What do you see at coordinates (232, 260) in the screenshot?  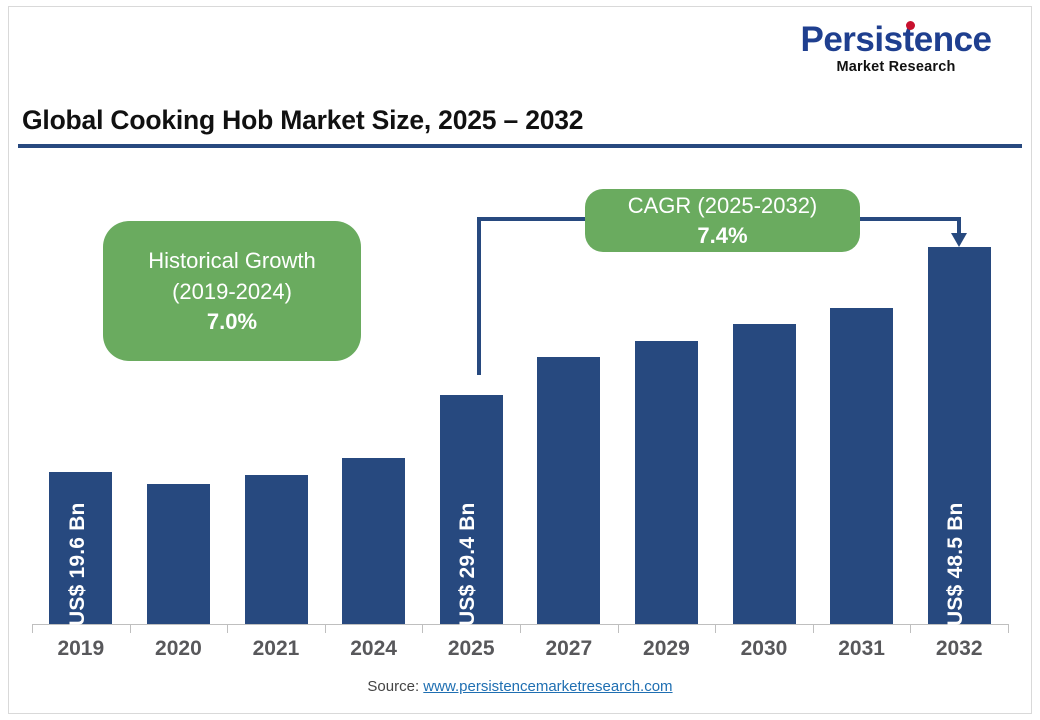 I see `historical-growth-line1: Historical Growth` at bounding box center [232, 260].